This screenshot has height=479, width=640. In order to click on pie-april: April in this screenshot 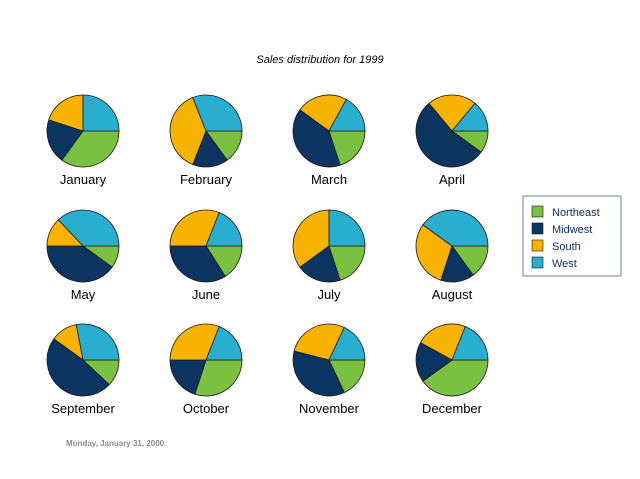, I will do `click(452, 140)`.